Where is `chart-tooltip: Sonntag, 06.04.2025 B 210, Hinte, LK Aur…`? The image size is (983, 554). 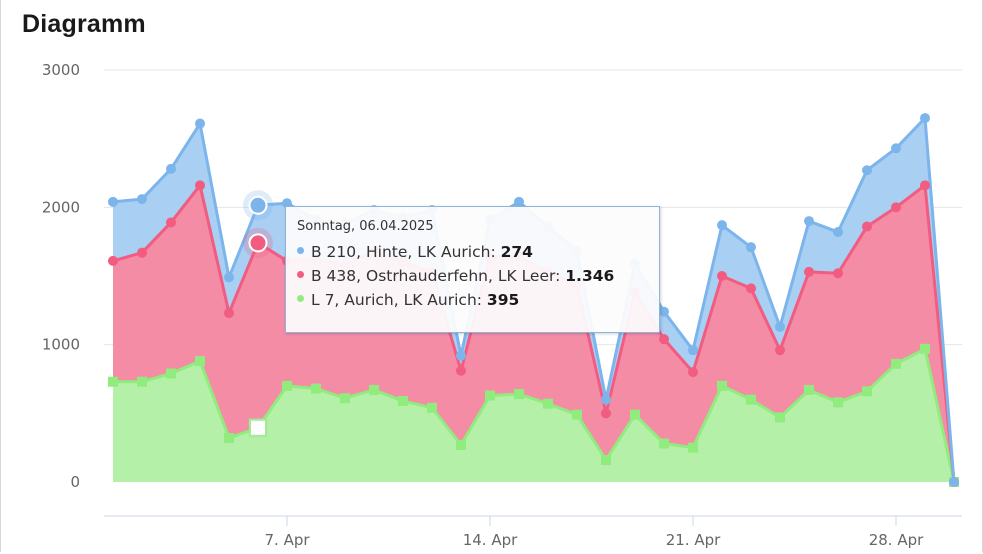 chart-tooltip: Sonntag, 06.04.2025 B 210, Hinte, LK Aur… is located at coordinates (472, 269).